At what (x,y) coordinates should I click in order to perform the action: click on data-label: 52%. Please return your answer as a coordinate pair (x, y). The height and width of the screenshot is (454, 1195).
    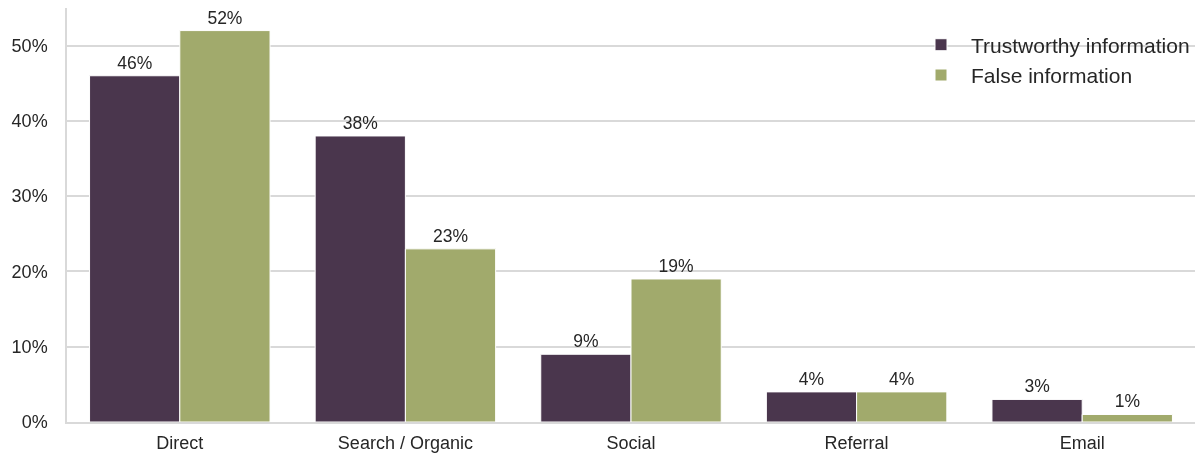
    Looking at the image, I should click on (225, 17).